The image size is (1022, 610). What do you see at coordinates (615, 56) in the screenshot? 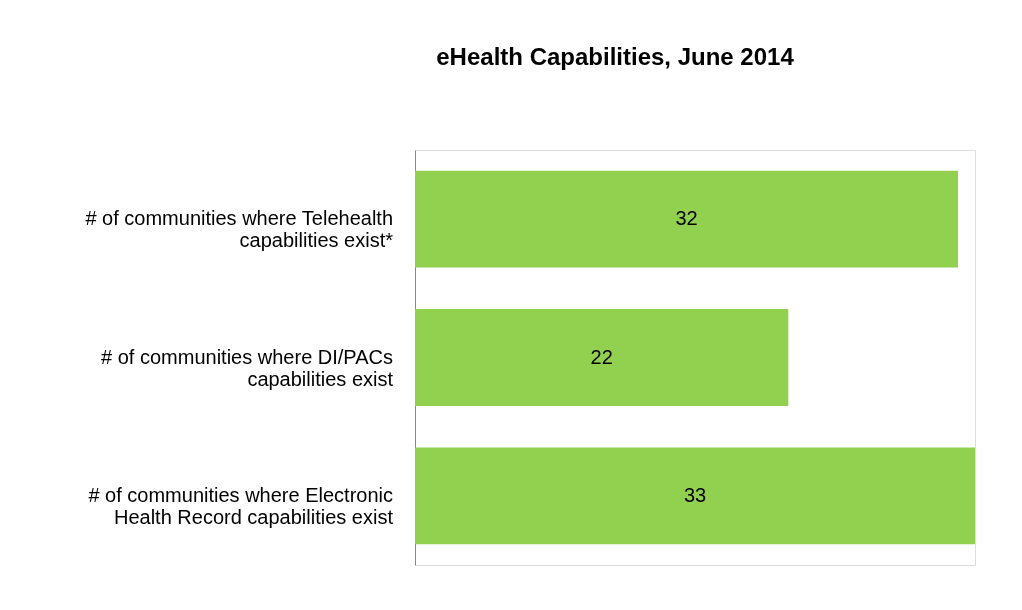
I see `chart-title: eHealth Capabilities, June 2014` at bounding box center [615, 56].